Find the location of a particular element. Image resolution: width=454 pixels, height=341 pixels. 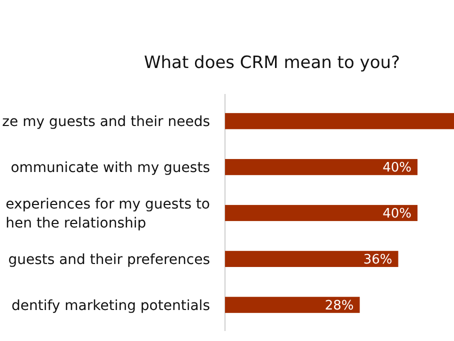

y-tick-label: ze my guests and their needs is located at coordinates (106, 122).